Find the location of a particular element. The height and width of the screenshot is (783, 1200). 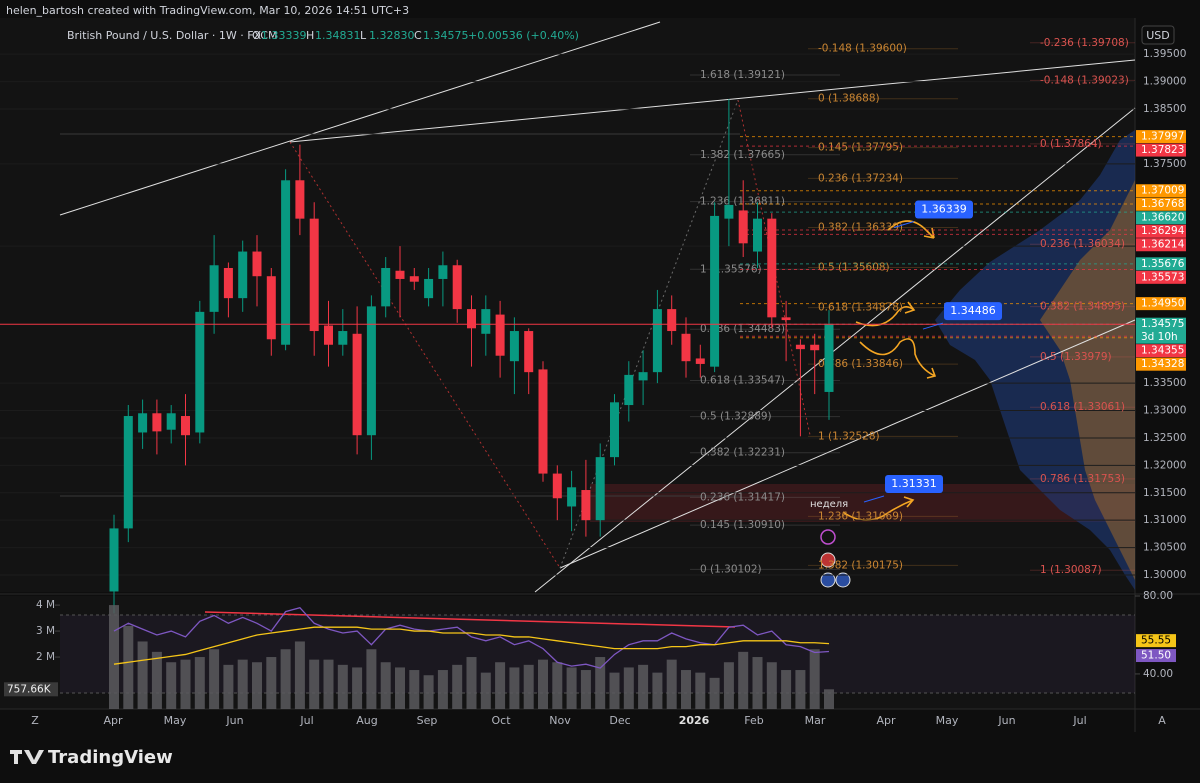

fib-label: 1.382 (1.37665) is located at coordinates (742, 155).